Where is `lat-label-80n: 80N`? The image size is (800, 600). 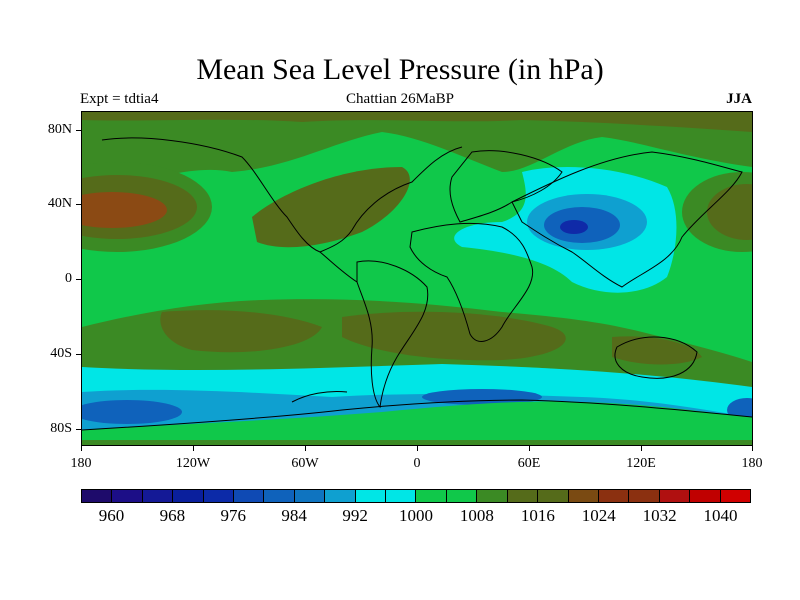
lat-label-80n: 80N is located at coordinates (59, 129).